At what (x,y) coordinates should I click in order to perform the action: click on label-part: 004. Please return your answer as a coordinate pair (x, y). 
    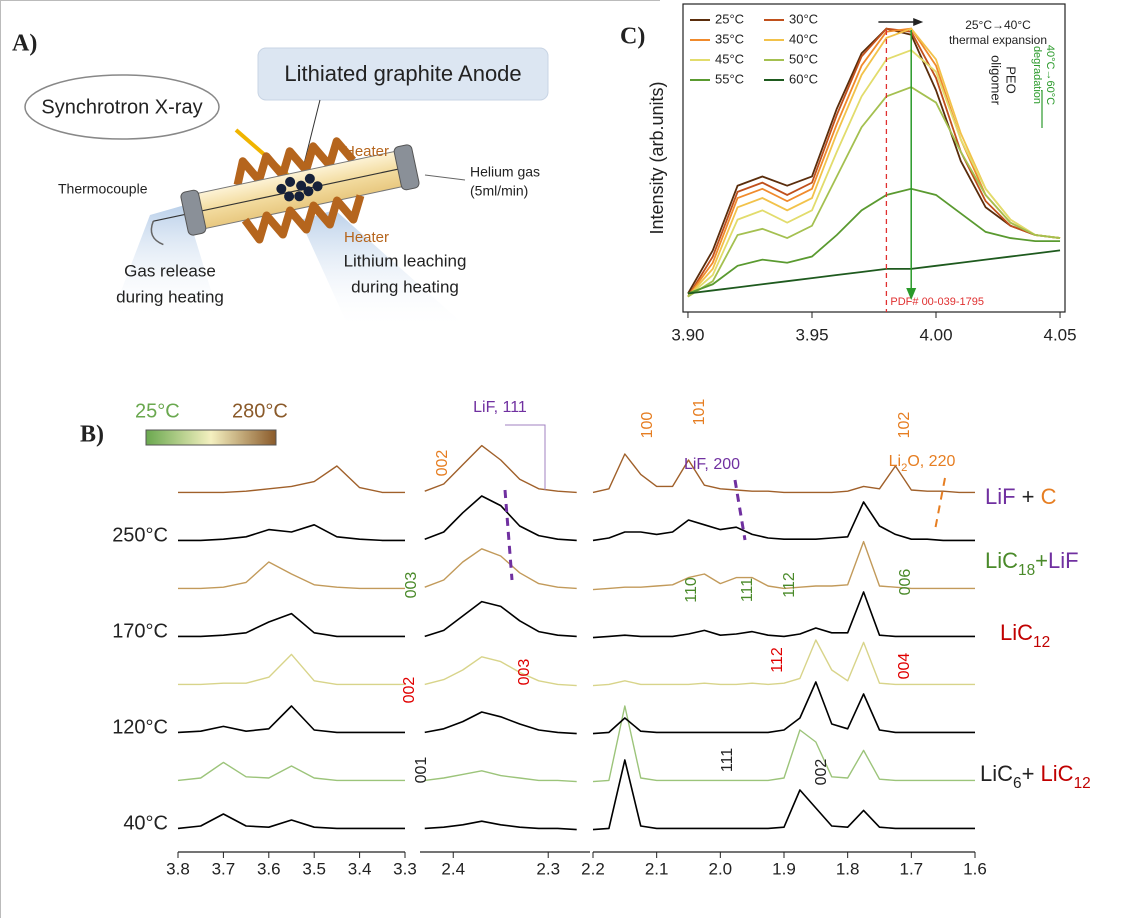
    Looking at the image, I should click on (904, 666).